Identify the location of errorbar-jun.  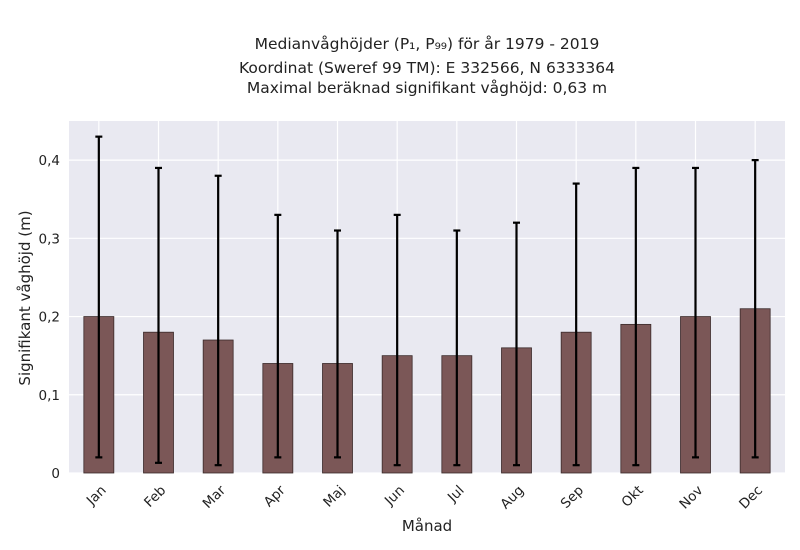
(397, 340).